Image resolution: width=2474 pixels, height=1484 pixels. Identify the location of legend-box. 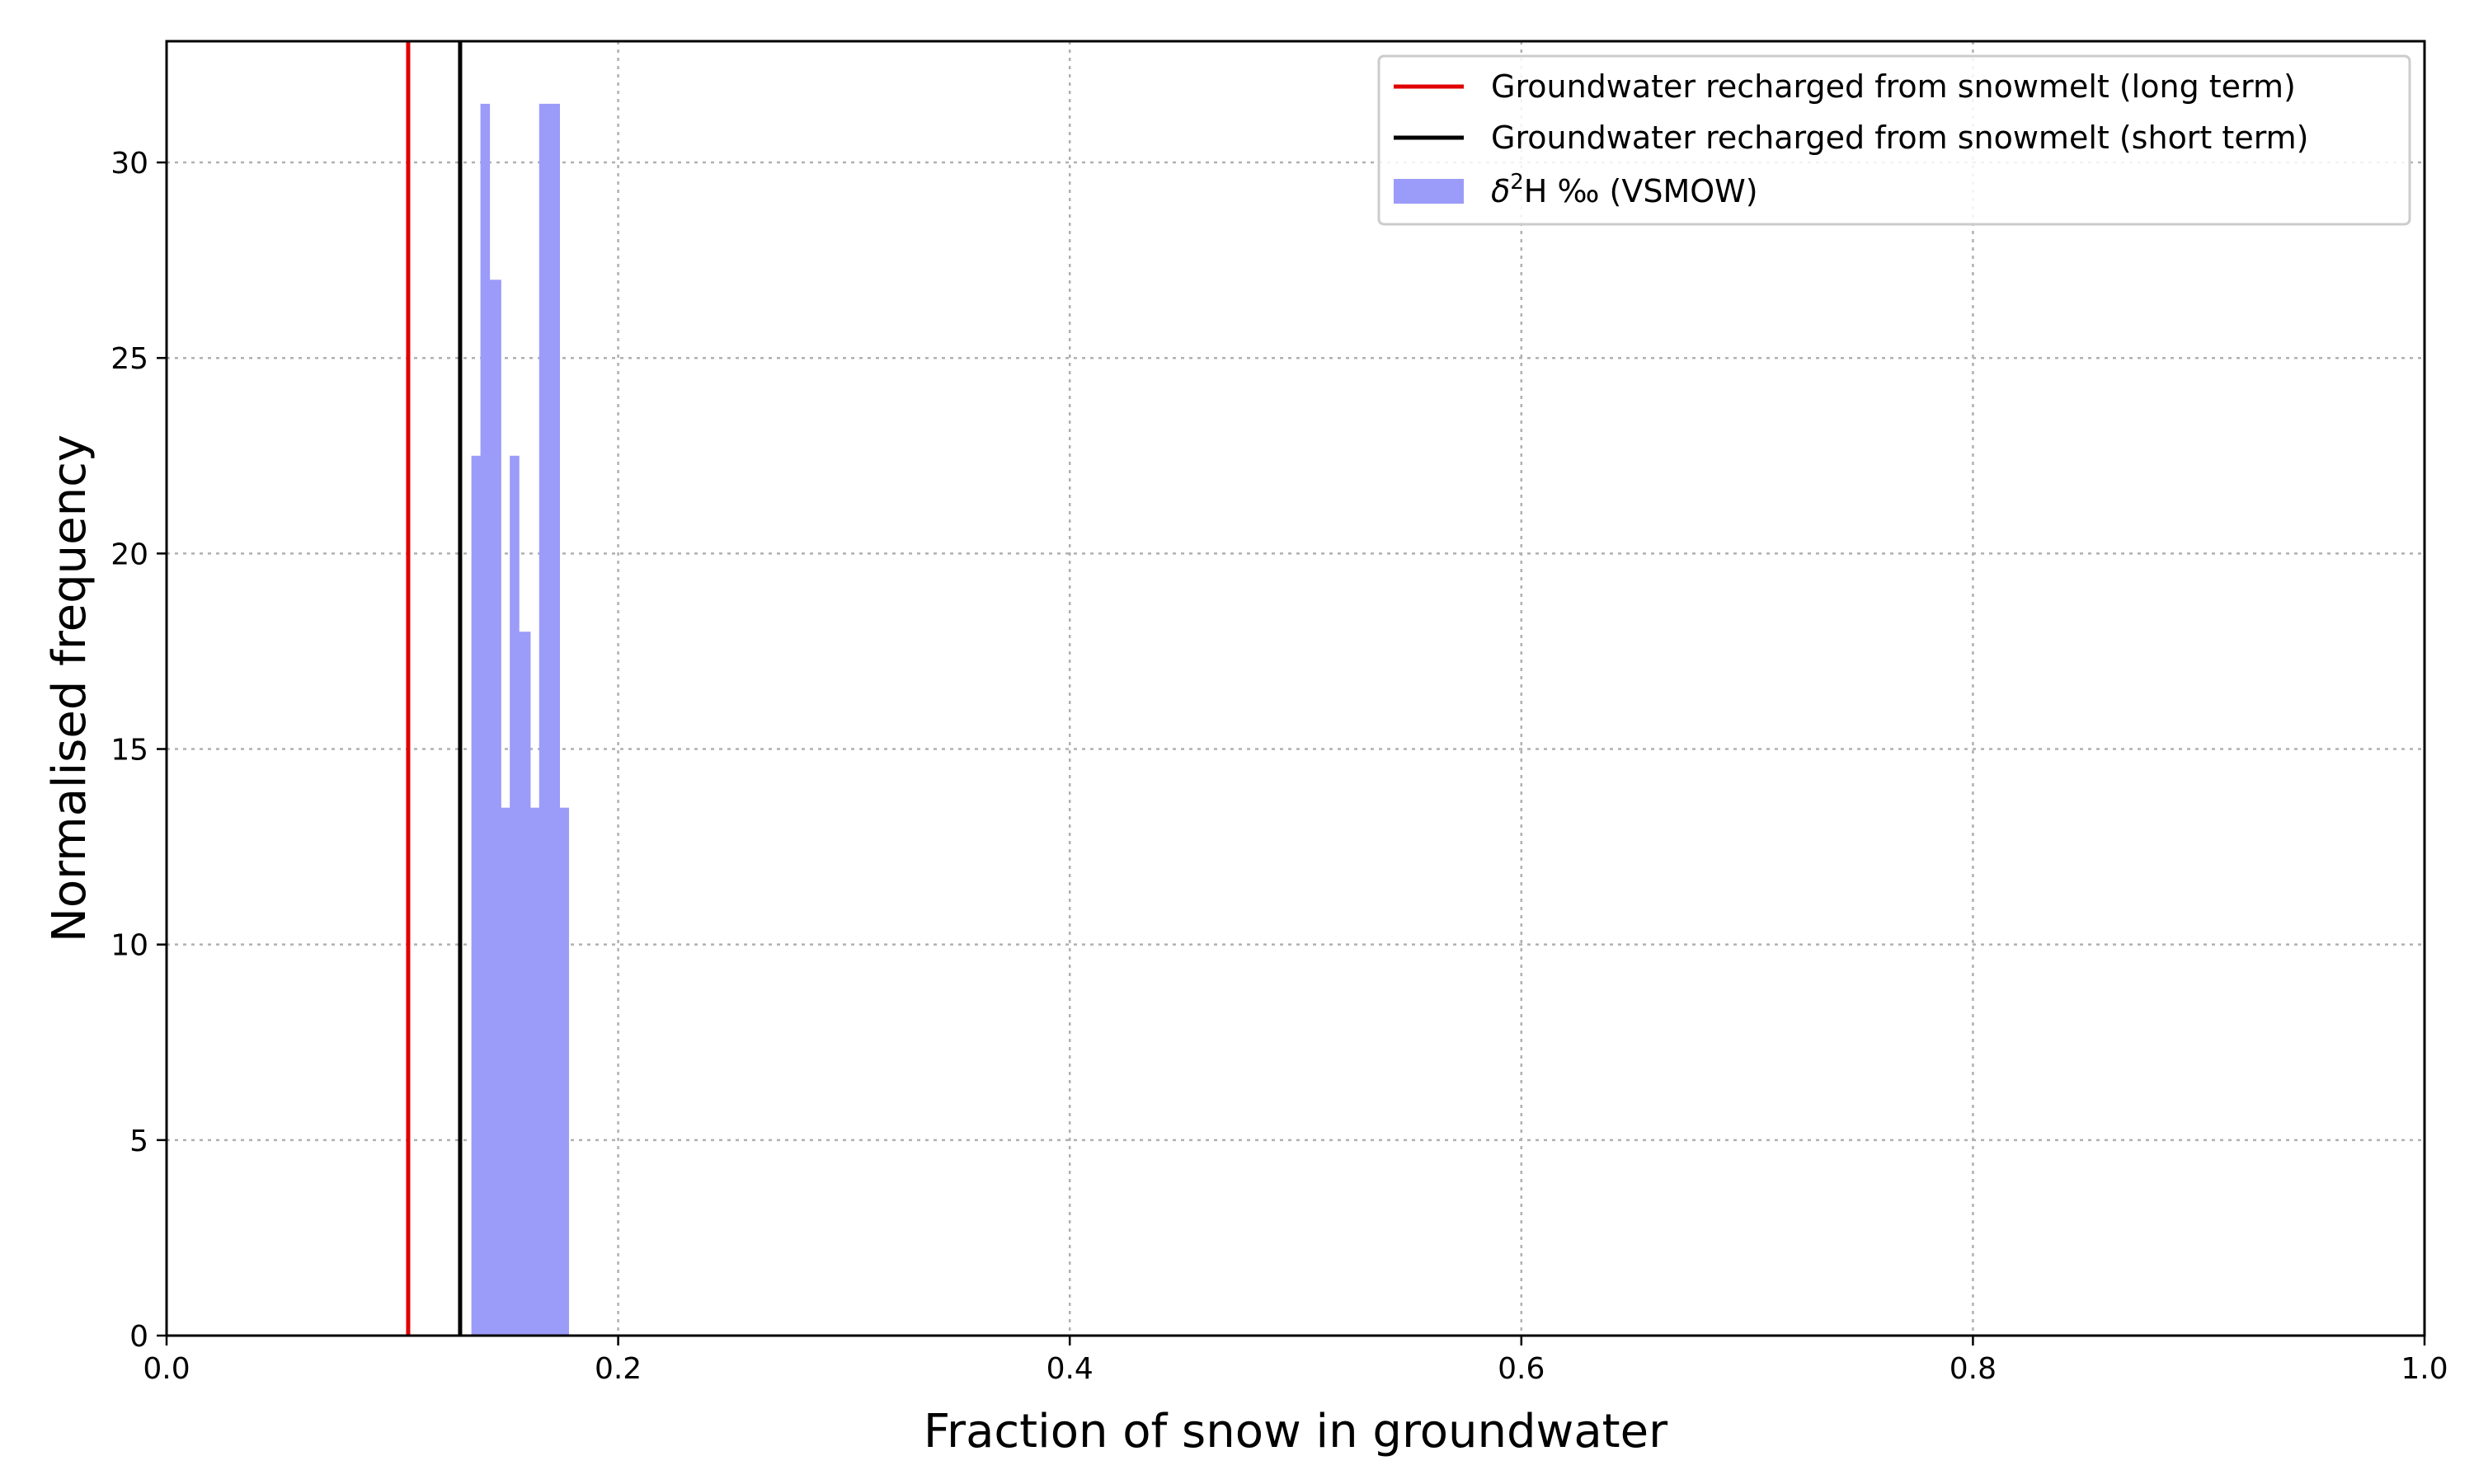
(1894, 140).